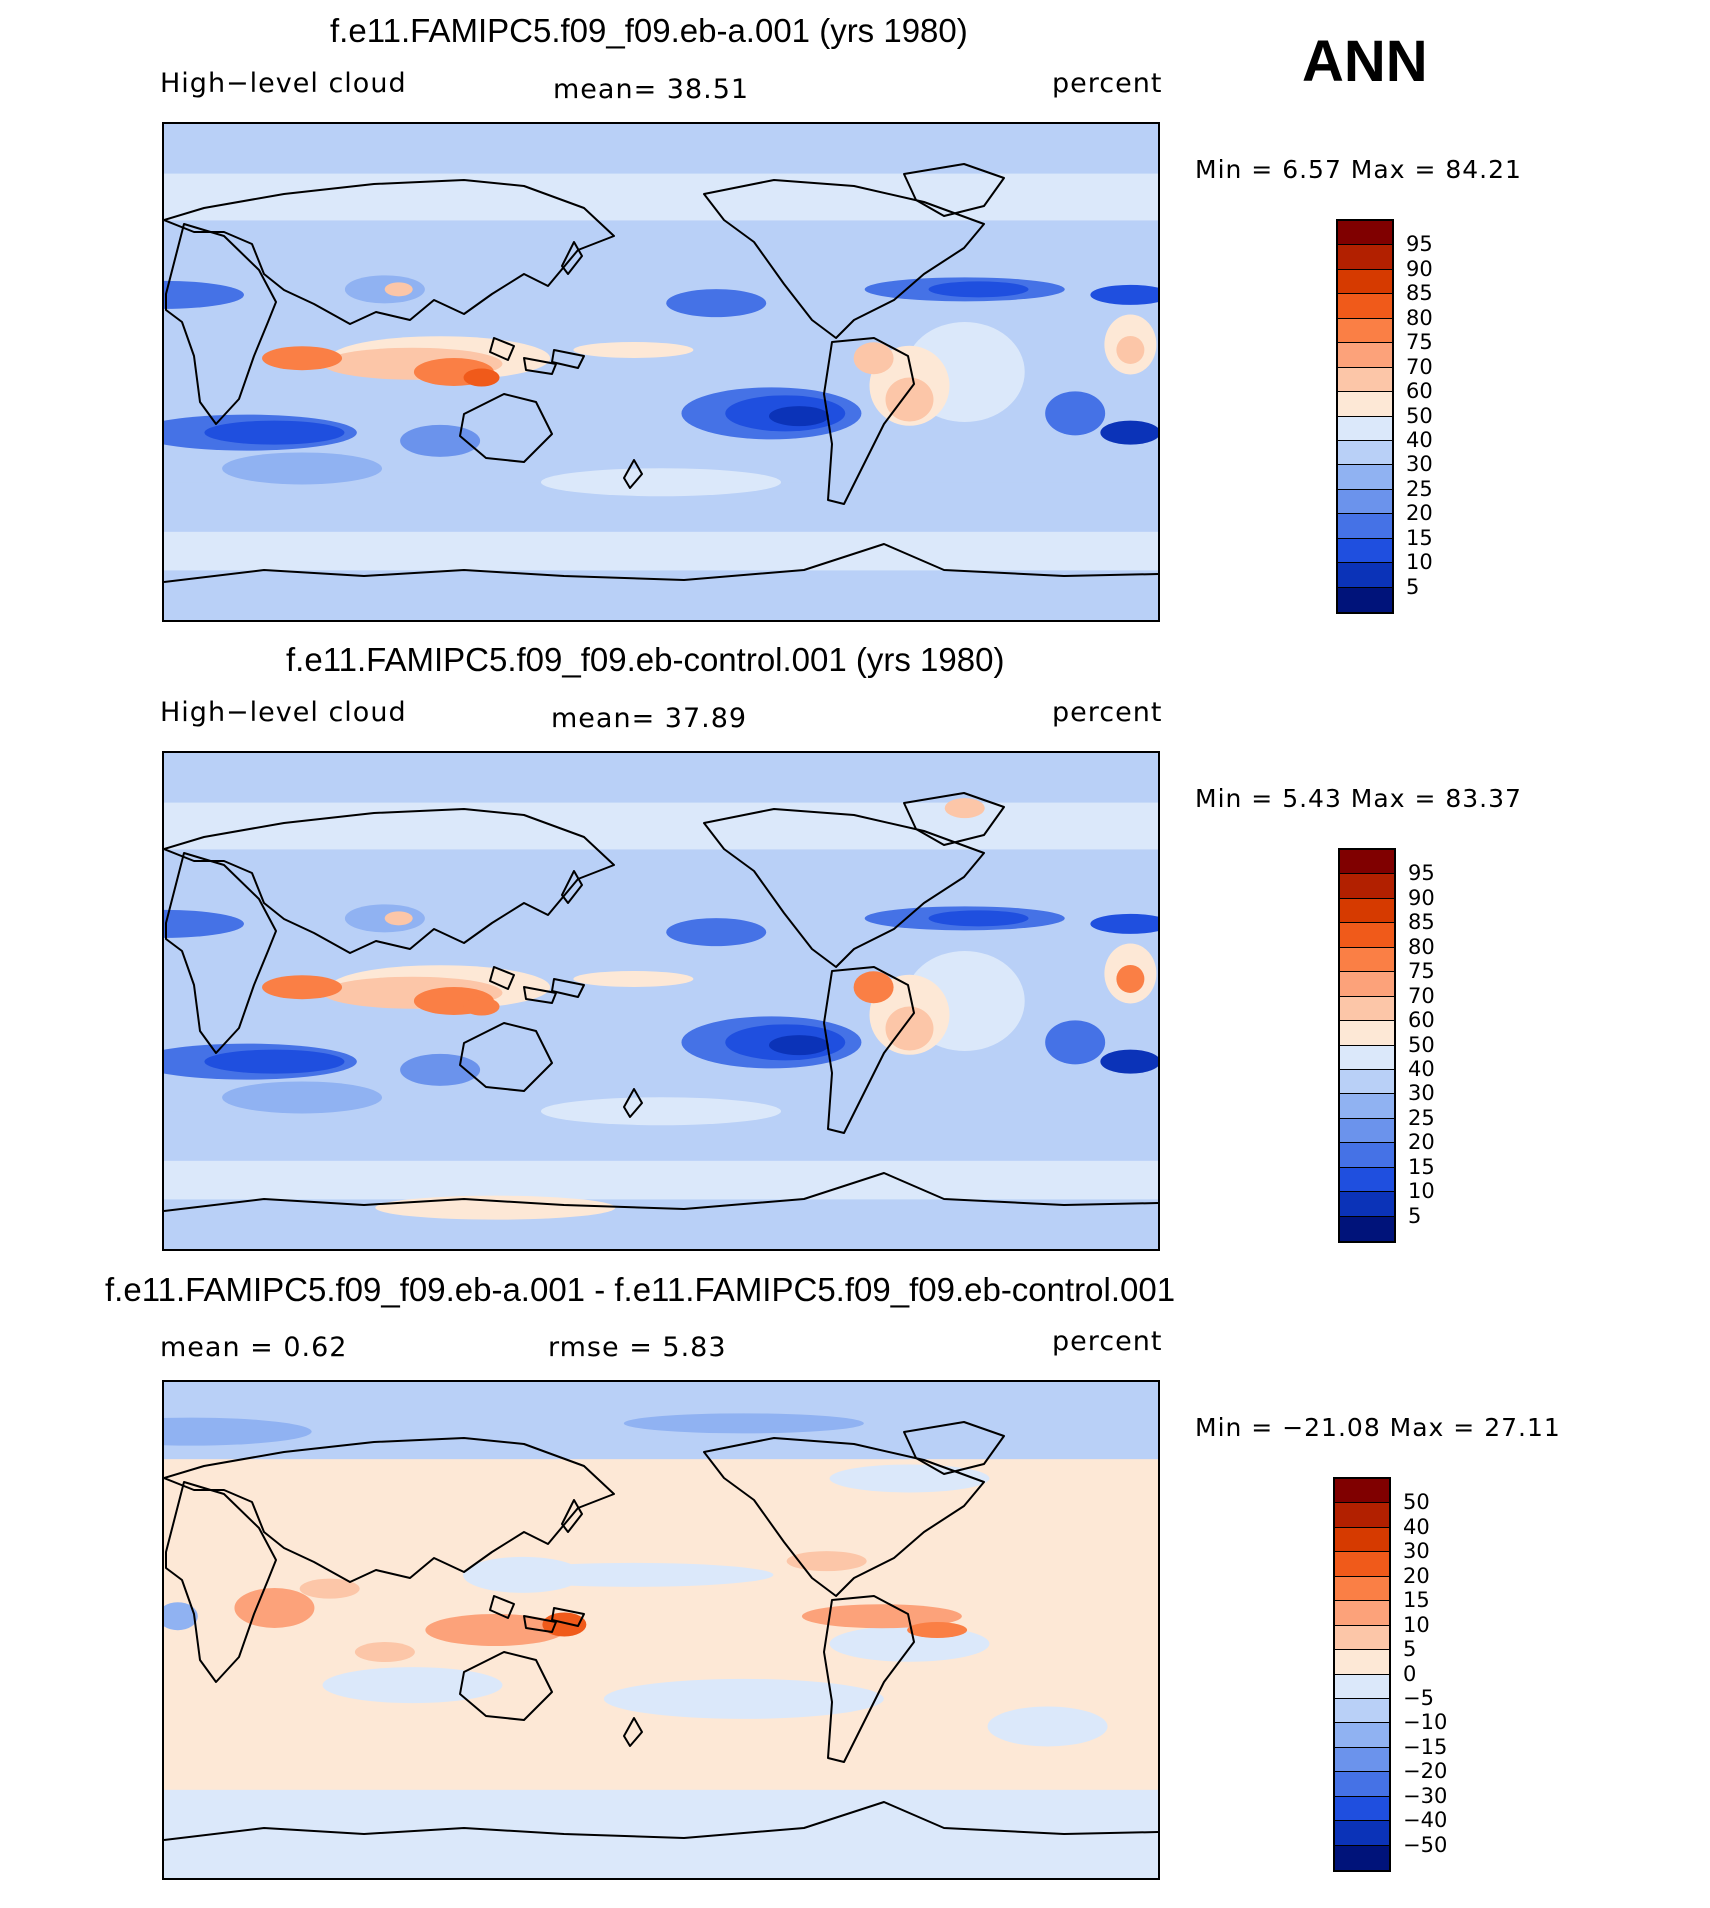 The height and width of the screenshot is (1908, 1710). What do you see at coordinates (1419, 293) in the screenshot?
I see `colorbar-tick-label: 85` at bounding box center [1419, 293].